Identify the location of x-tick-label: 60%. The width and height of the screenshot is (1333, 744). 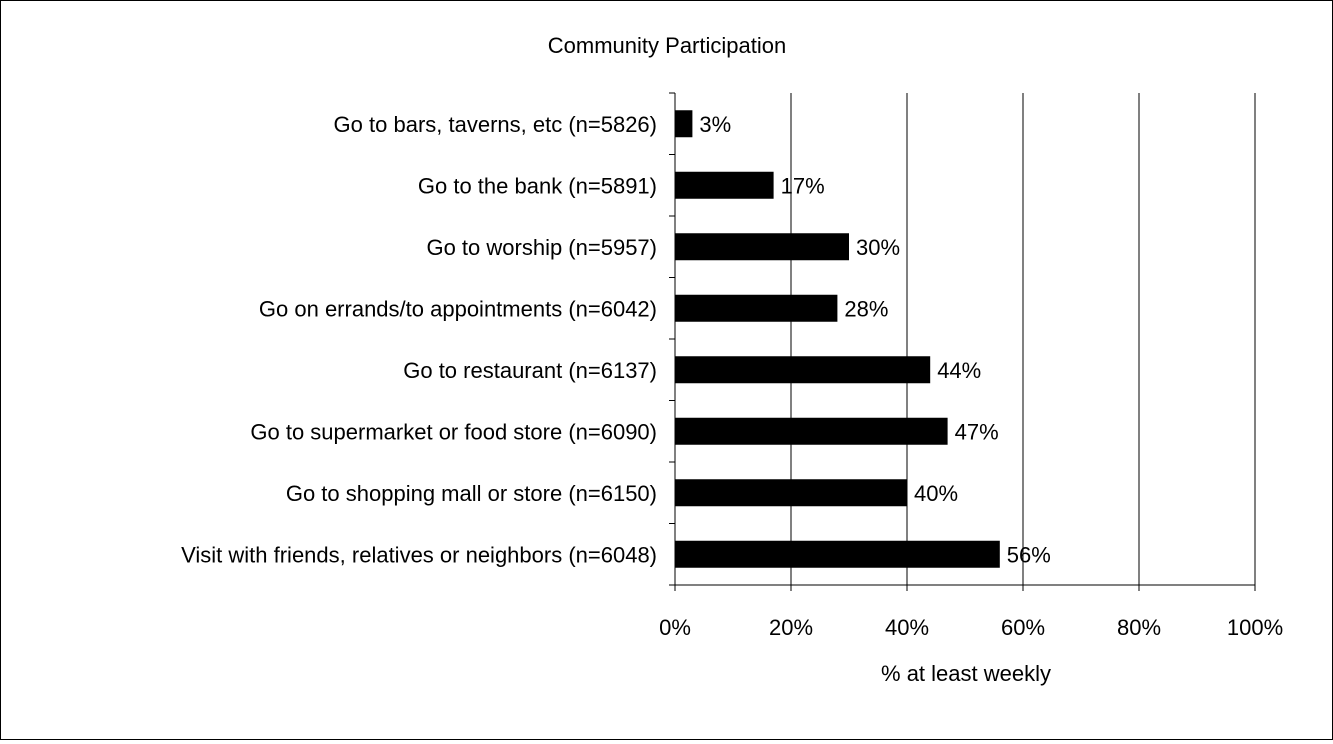
(1023, 627).